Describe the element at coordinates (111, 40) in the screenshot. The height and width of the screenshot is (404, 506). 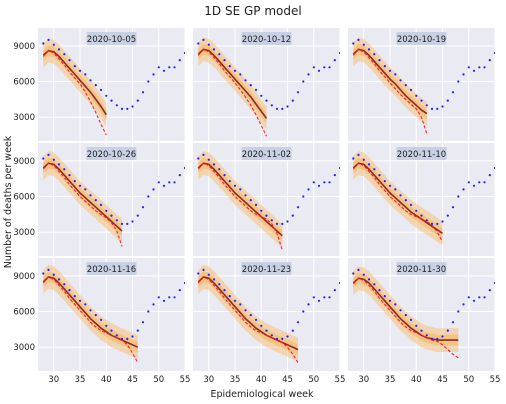
I see `panel-date-label: 2020-10-05` at that location.